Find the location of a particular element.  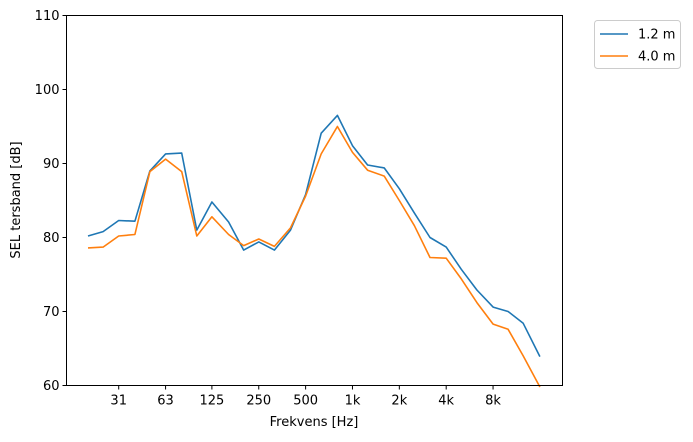

legend: 1.2 m 4.0 m is located at coordinates (638, 45).